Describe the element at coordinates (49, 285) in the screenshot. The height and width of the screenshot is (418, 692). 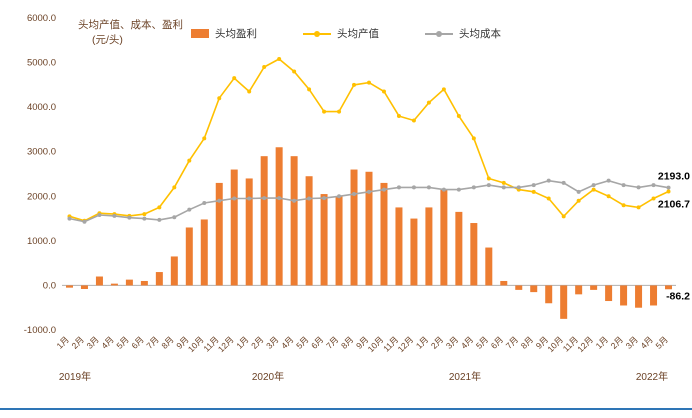
I see `y-tick-label: 0.0` at that location.